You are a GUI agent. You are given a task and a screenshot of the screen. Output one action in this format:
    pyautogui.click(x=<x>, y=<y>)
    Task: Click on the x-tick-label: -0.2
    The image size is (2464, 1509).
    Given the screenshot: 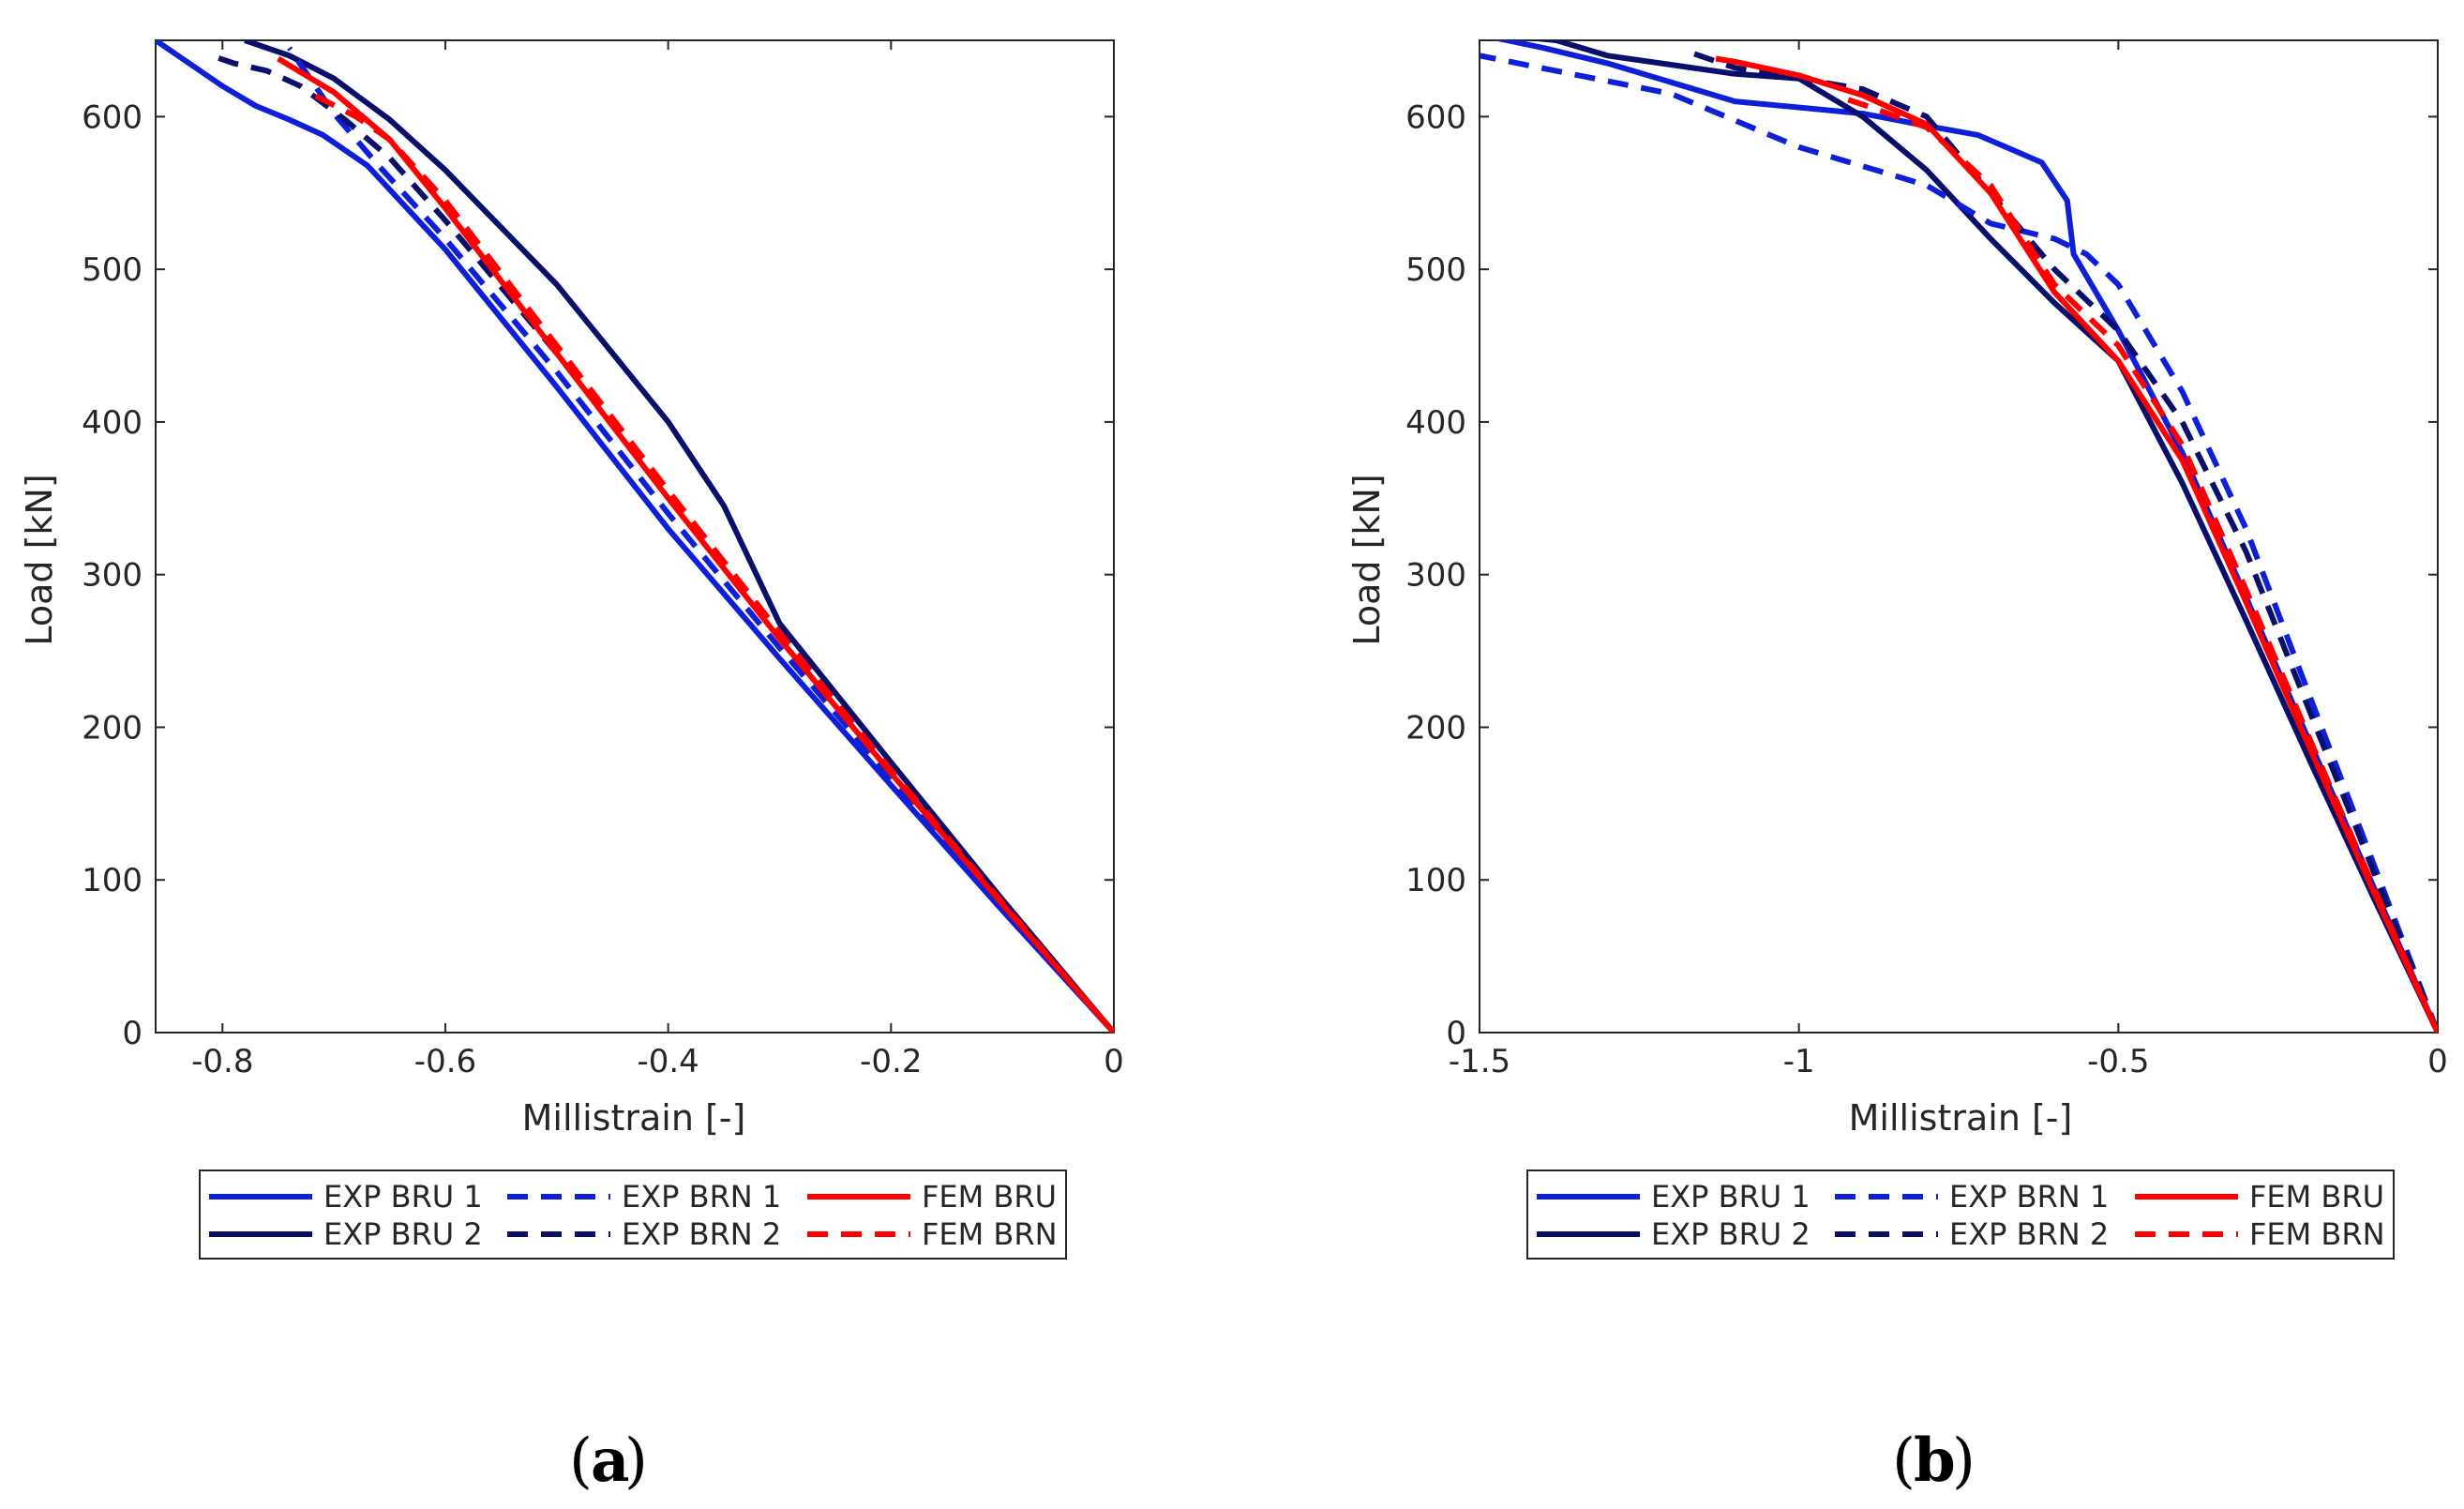 What is the action you would take?
    pyautogui.click(x=891, y=1061)
    